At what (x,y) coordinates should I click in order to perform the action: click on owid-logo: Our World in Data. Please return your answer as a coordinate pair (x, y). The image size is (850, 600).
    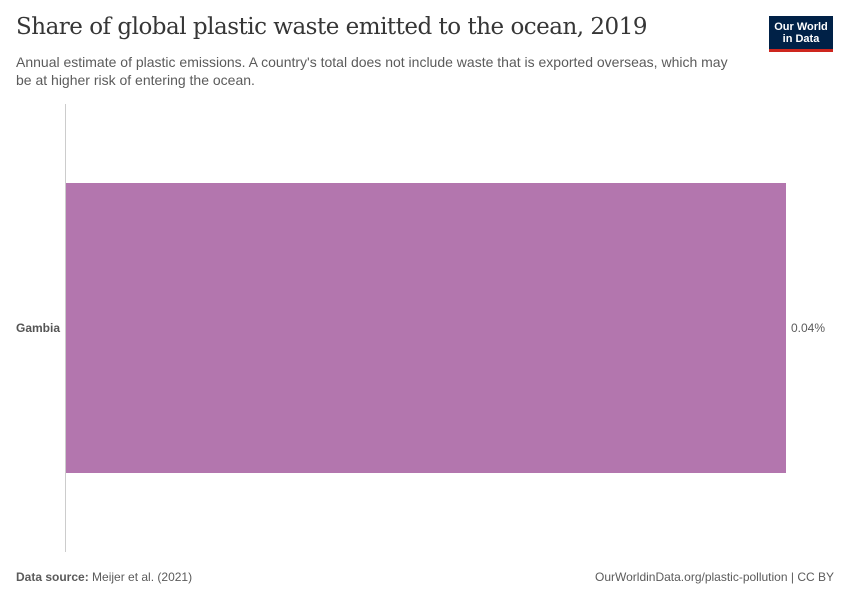
    Looking at the image, I should click on (801, 34).